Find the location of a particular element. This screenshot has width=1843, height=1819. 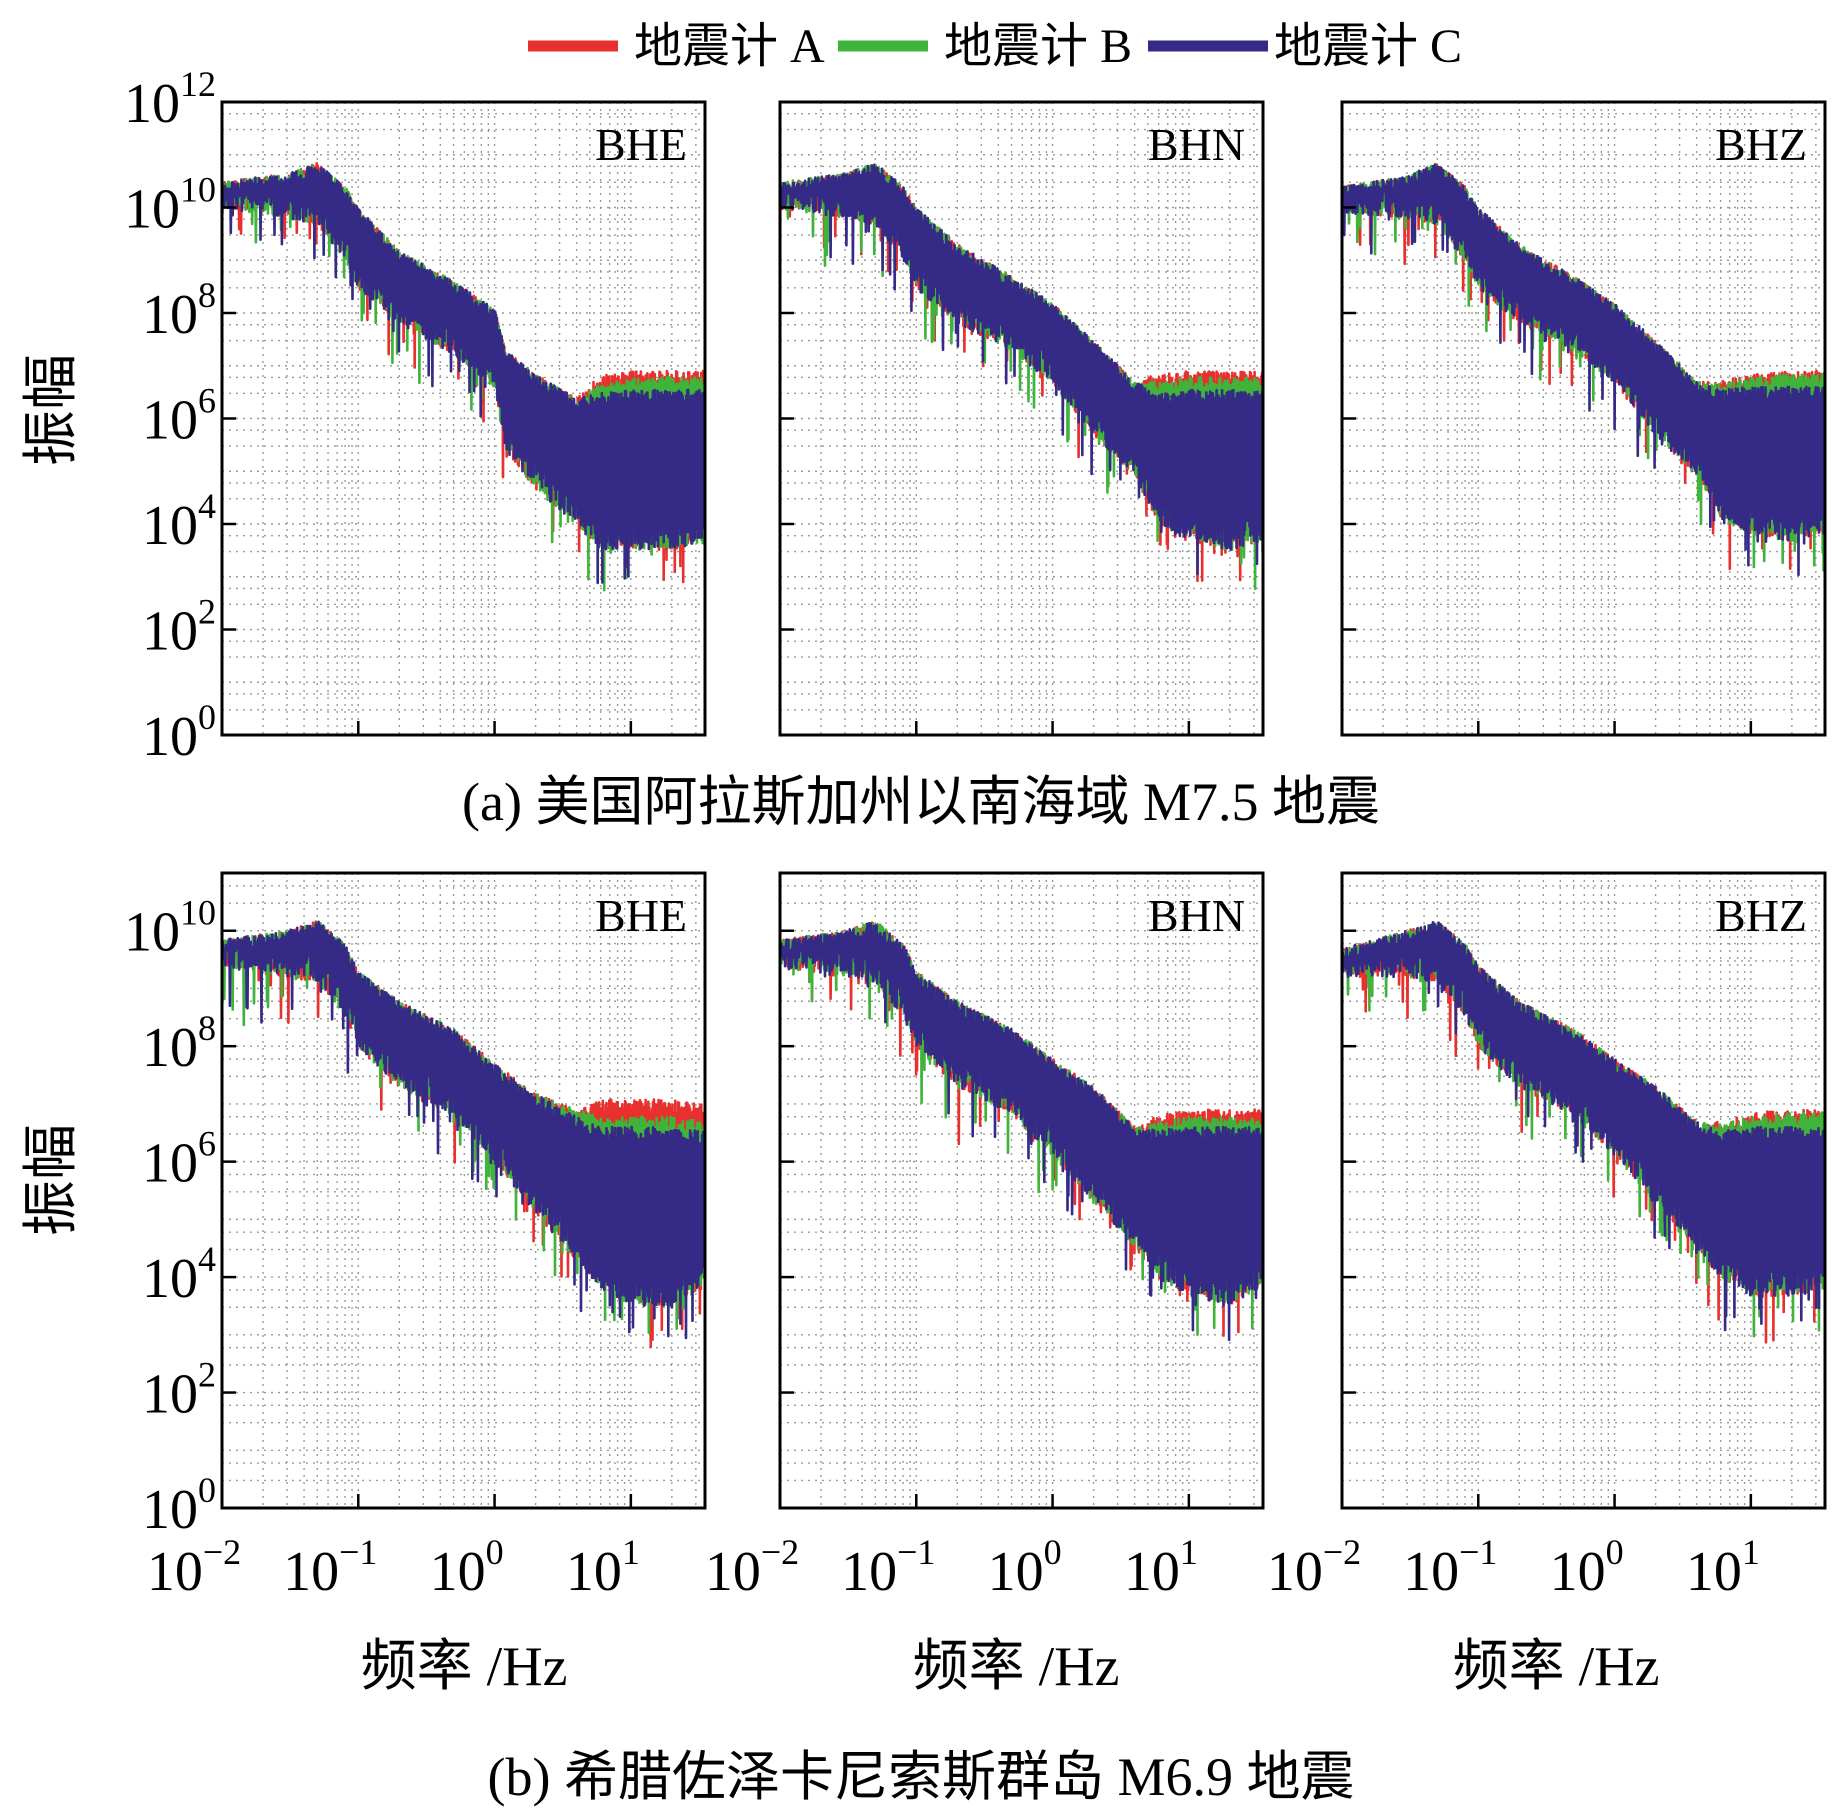

tick-exp: 6 is located at coordinates (207, 401).